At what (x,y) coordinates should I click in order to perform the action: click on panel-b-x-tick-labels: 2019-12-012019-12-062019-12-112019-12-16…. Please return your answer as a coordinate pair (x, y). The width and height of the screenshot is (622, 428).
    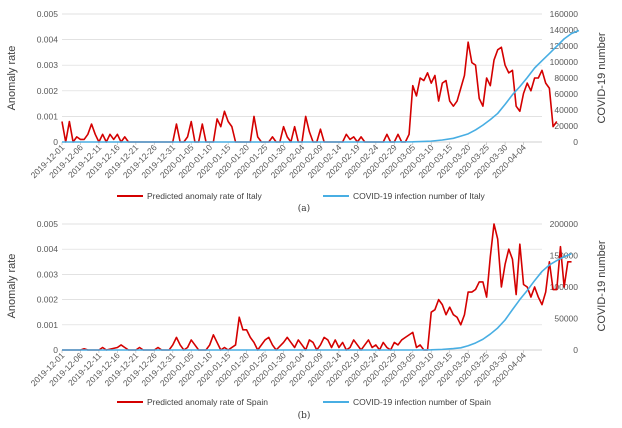
    Looking at the image, I should click on (278, 369).